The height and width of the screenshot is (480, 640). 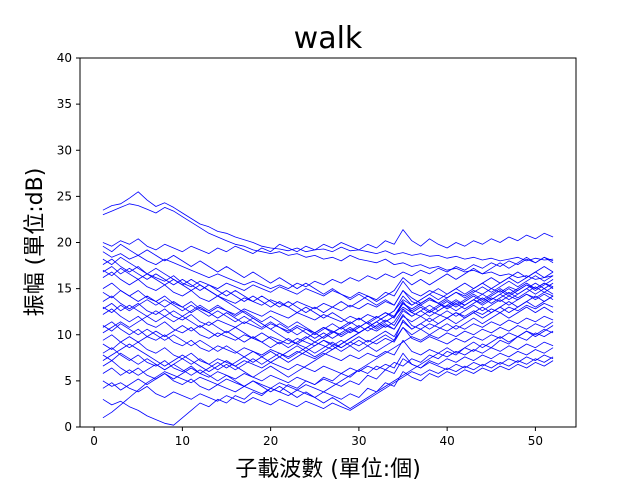 I want to click on y-tick-label: 25, so click(x=64, y=196).